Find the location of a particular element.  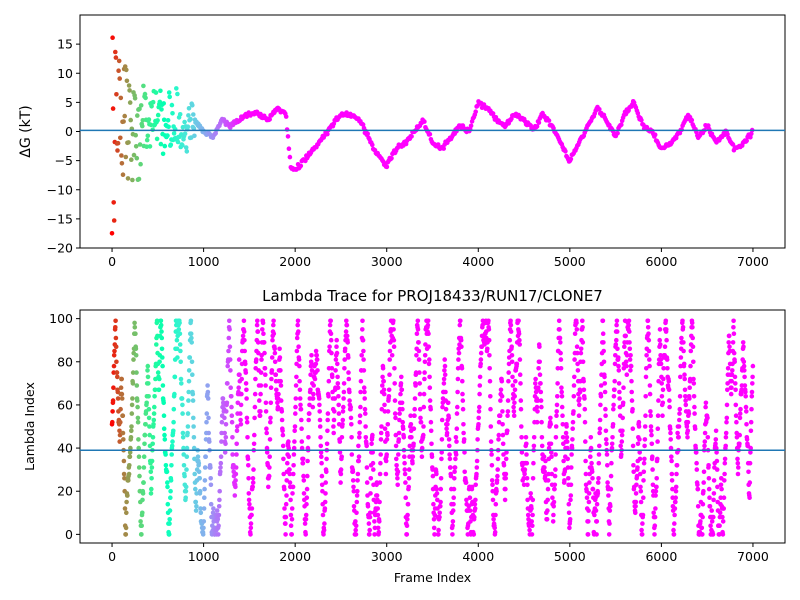

y-tick-label: 10 is located at coordinates (65, 73).